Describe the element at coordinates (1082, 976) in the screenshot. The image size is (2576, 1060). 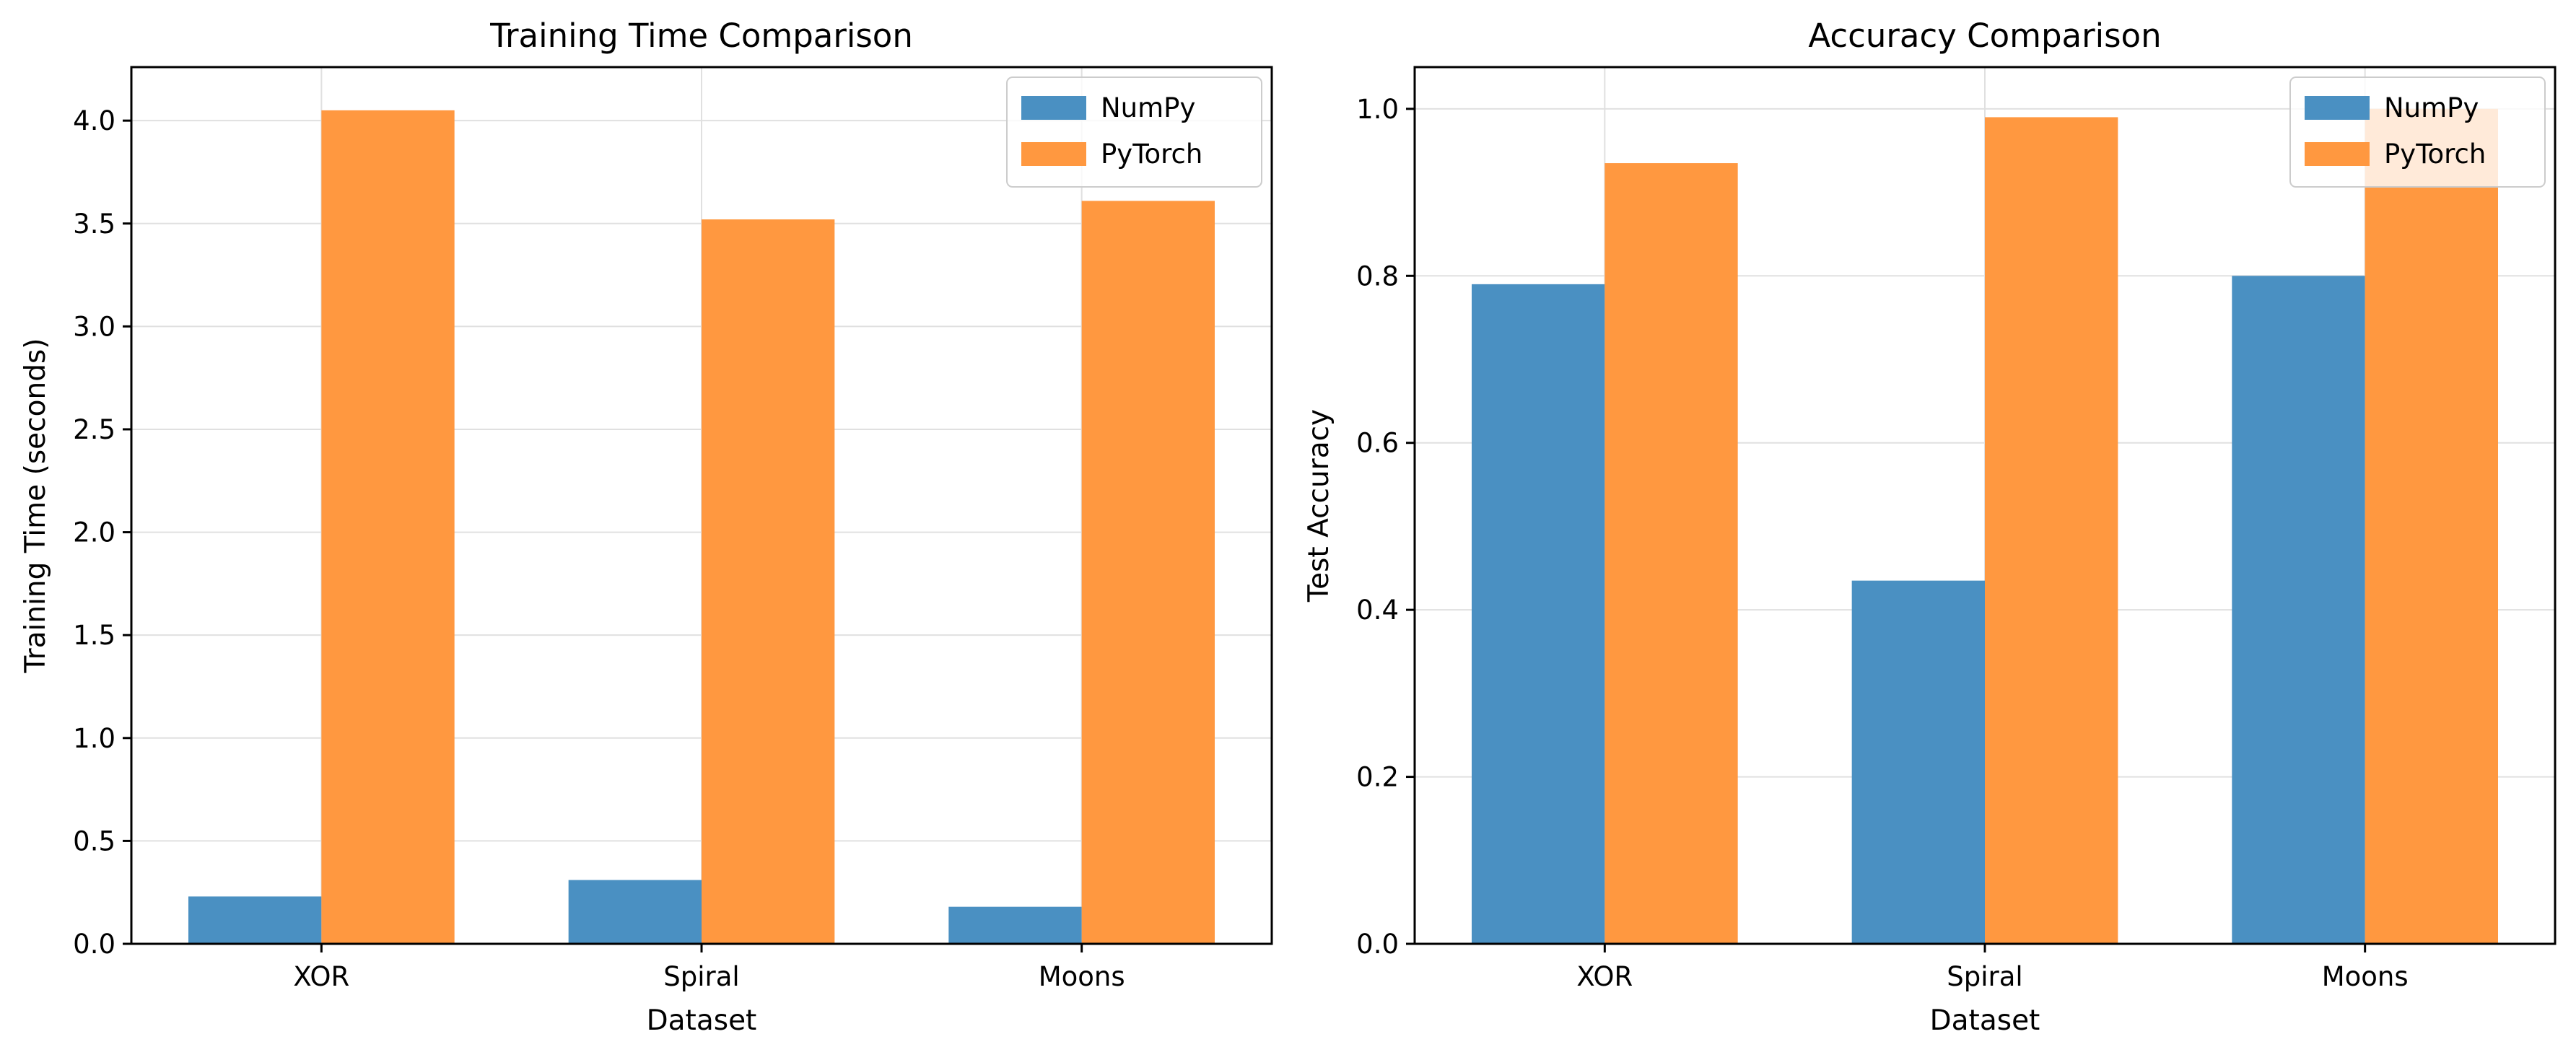
I see `training-time-x-tick-label: Moons` at that location.